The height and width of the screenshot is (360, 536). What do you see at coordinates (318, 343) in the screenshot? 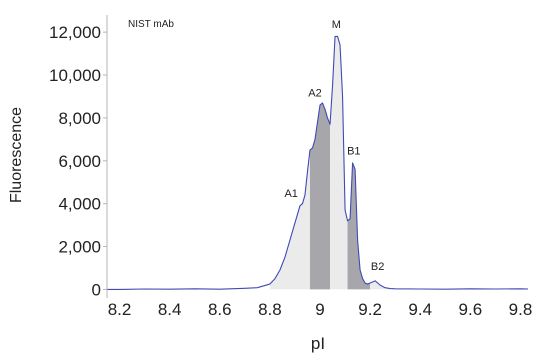
I see `x-axis-title: pI` at bounding box center [318, 343].